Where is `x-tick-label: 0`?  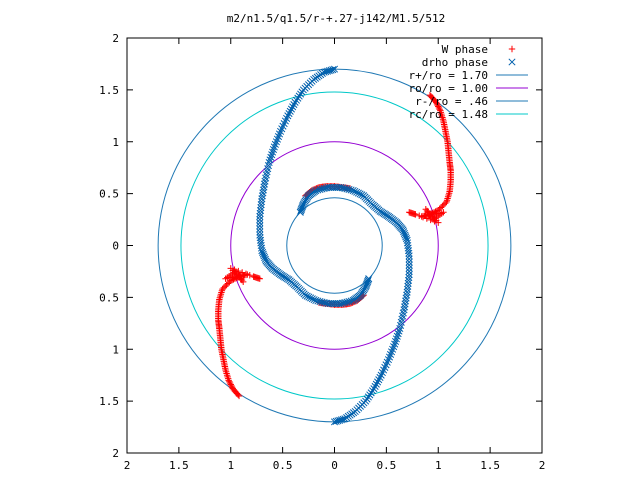 x-tick-label: 0 is located at coordinates (334, 465).